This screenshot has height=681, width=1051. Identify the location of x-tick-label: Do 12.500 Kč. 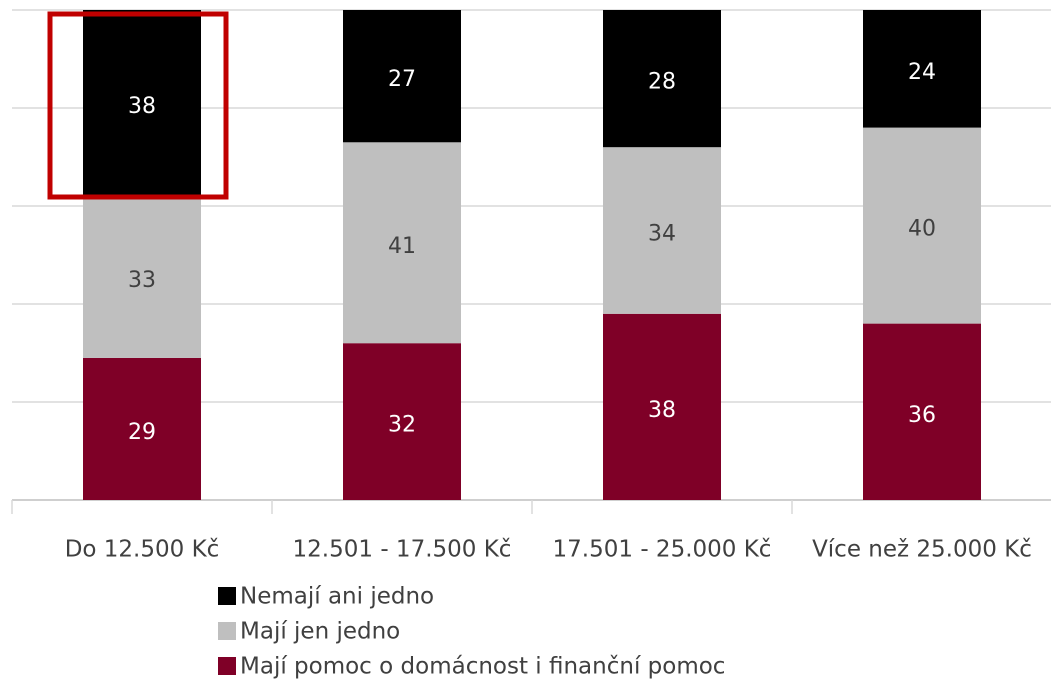
(142, 550).